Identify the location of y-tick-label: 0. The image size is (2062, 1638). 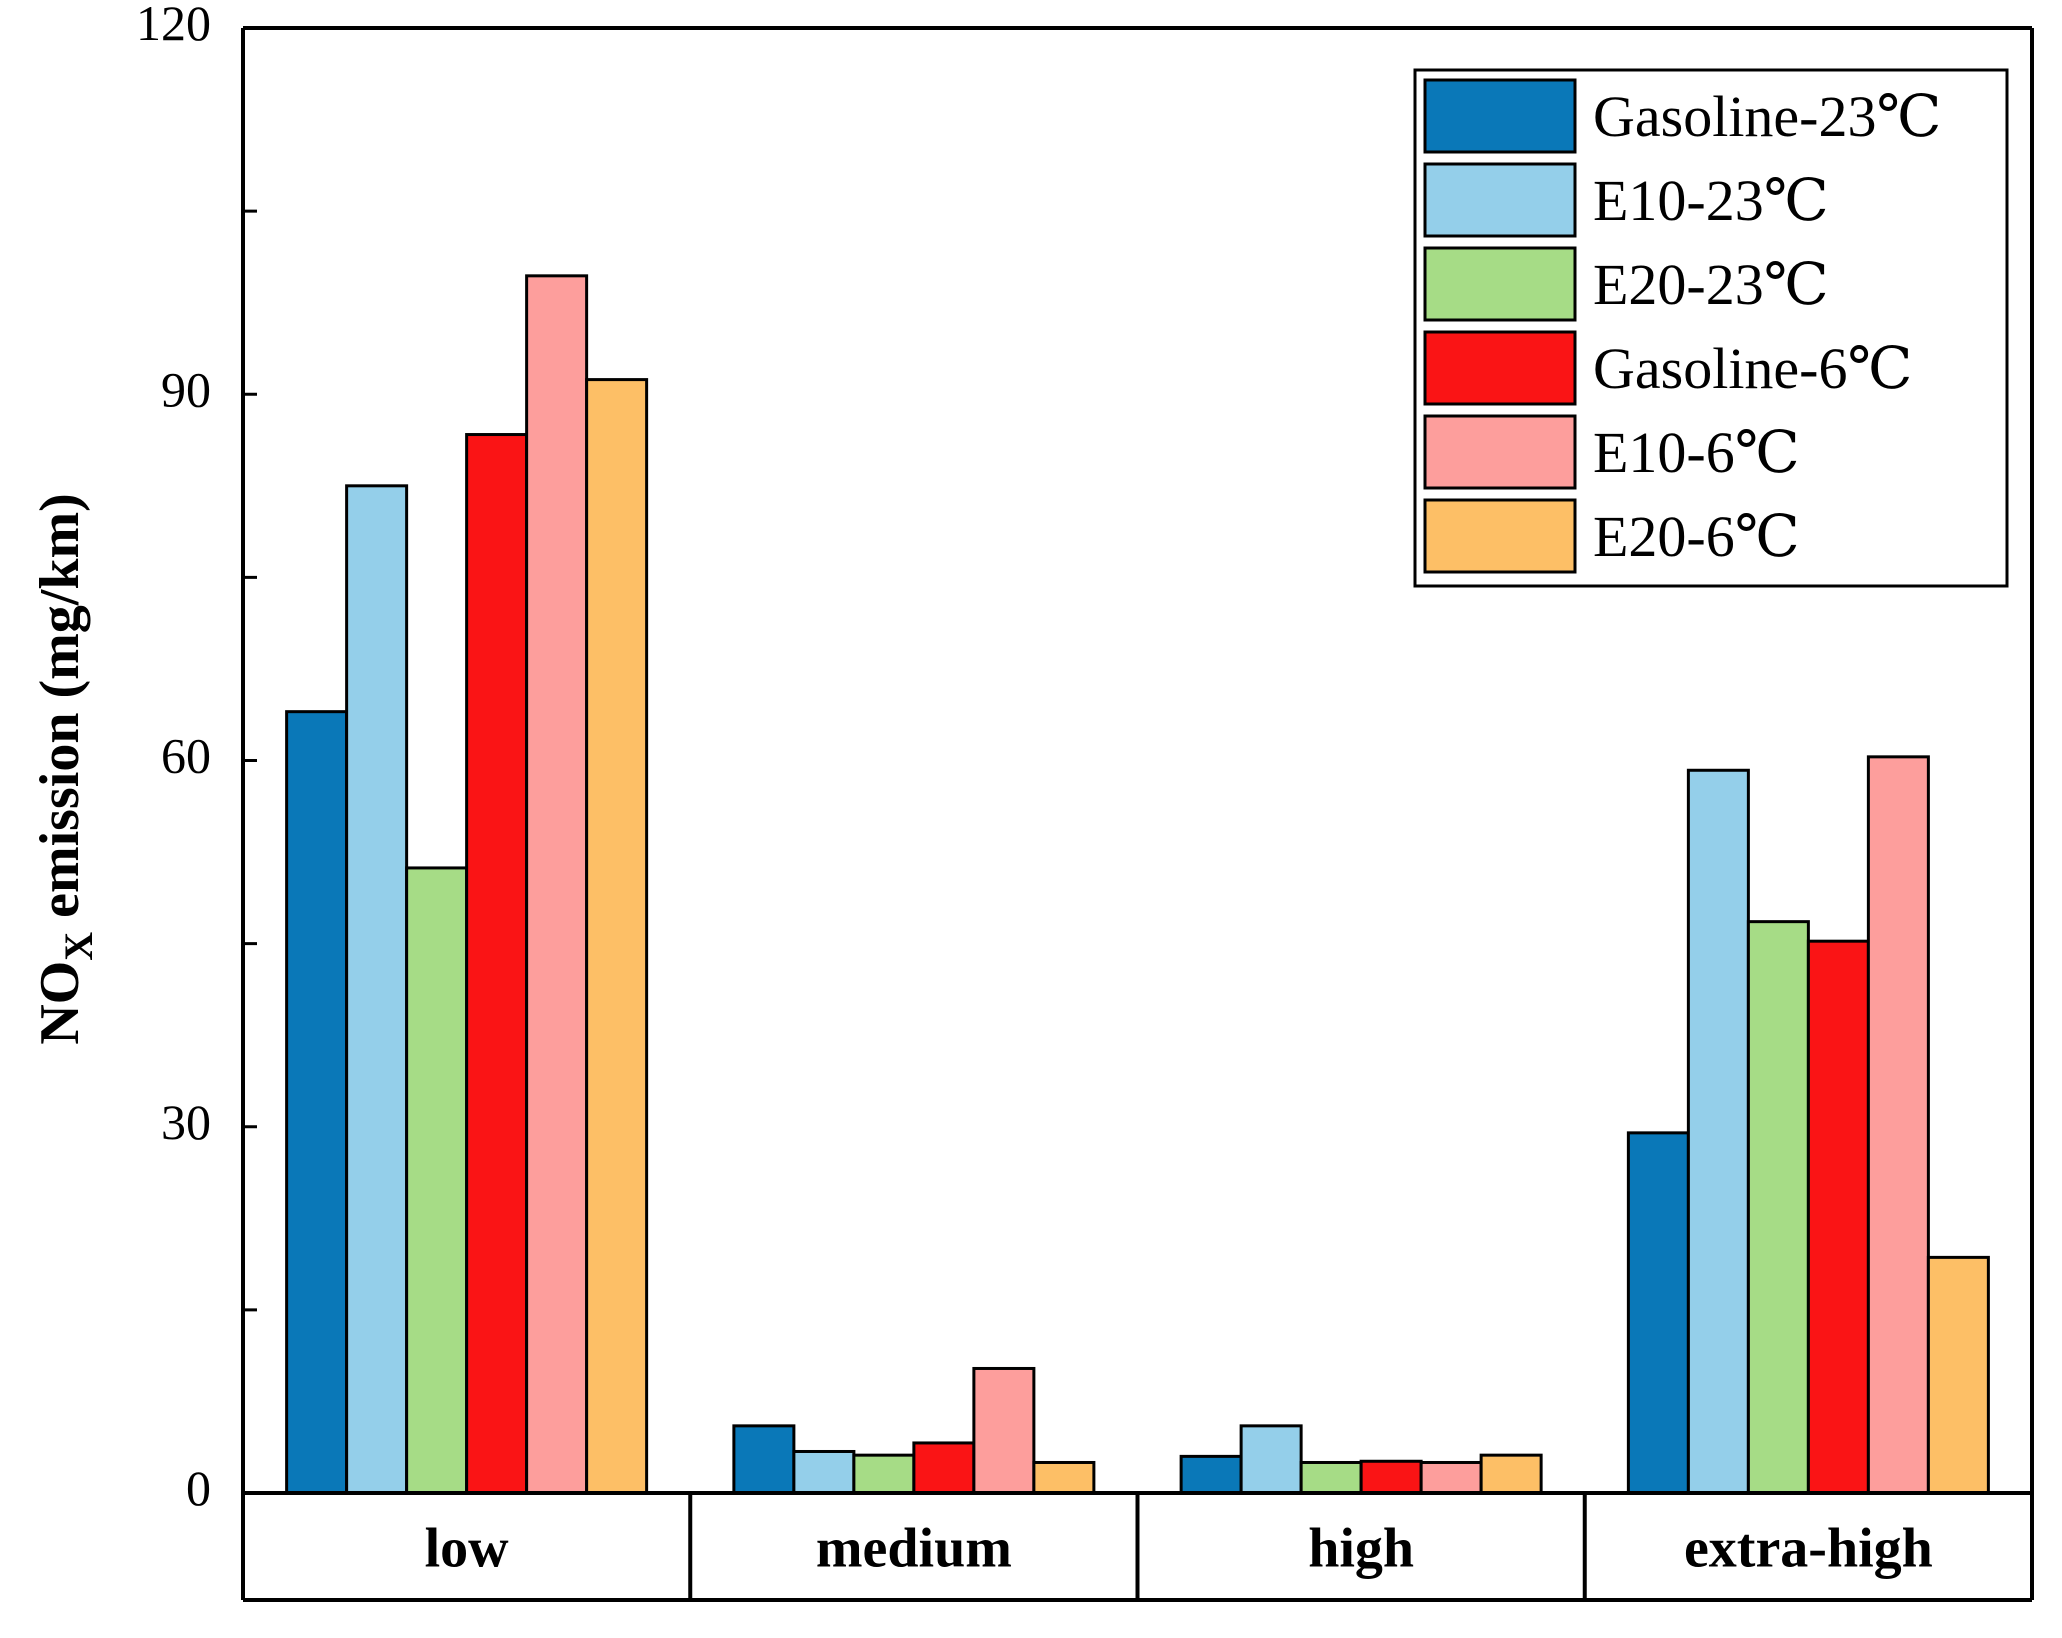
(198, 1488).